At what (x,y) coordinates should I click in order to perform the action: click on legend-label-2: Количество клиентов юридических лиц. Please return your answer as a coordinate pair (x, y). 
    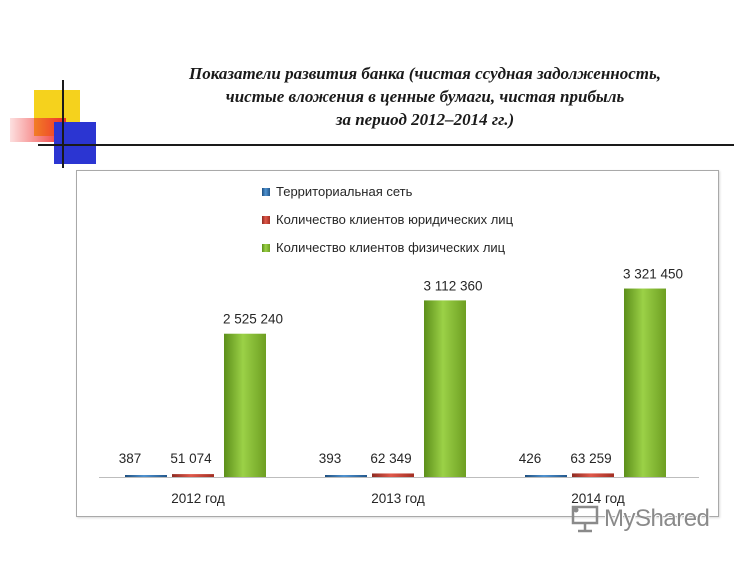
    Looking at the image, I should click on (395, 219).